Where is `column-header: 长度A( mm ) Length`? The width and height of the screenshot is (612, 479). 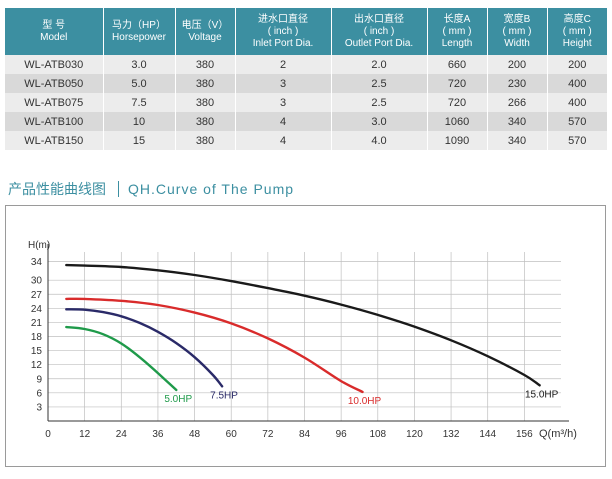
column-header: 长度A( mm ) Length is located at coordinates (457, 31).